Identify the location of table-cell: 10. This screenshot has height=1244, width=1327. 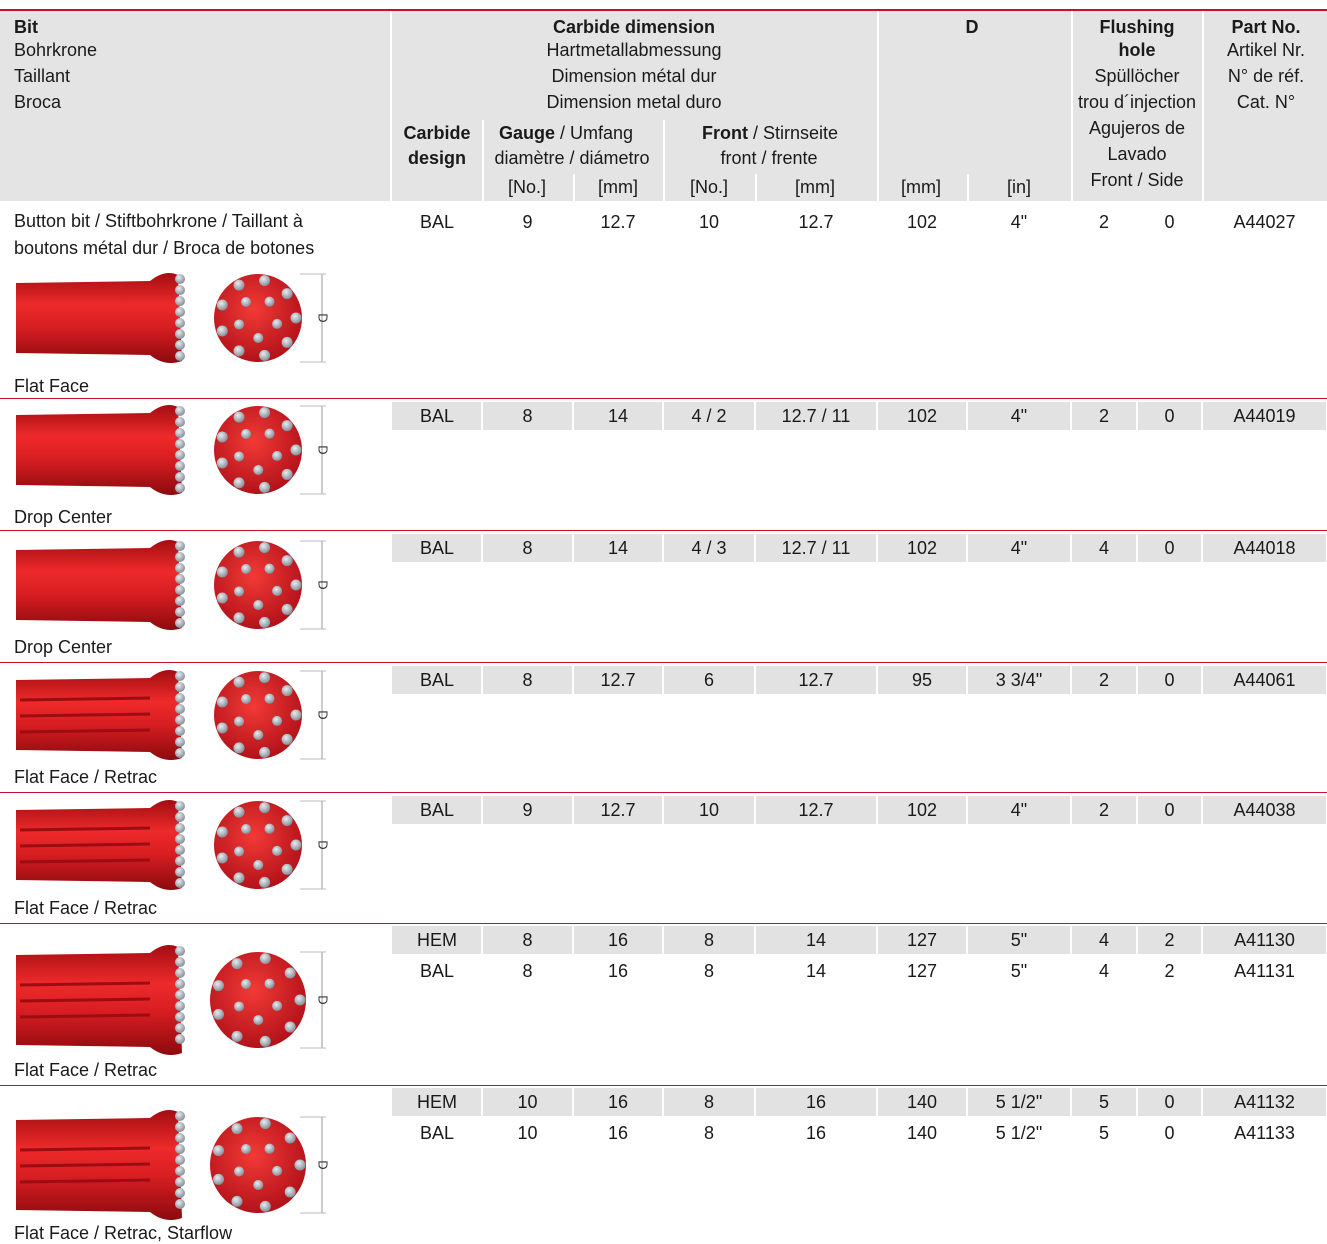
(527, 1102).